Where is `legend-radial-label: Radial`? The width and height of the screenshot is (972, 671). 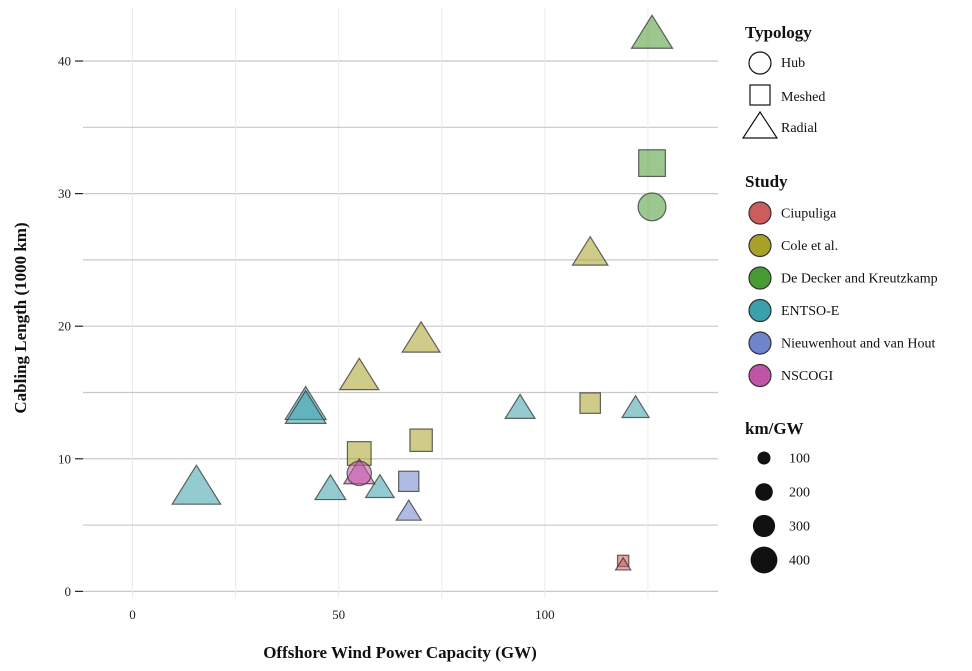 legend-radial-label: Radial is located at coordinates (799, 128).